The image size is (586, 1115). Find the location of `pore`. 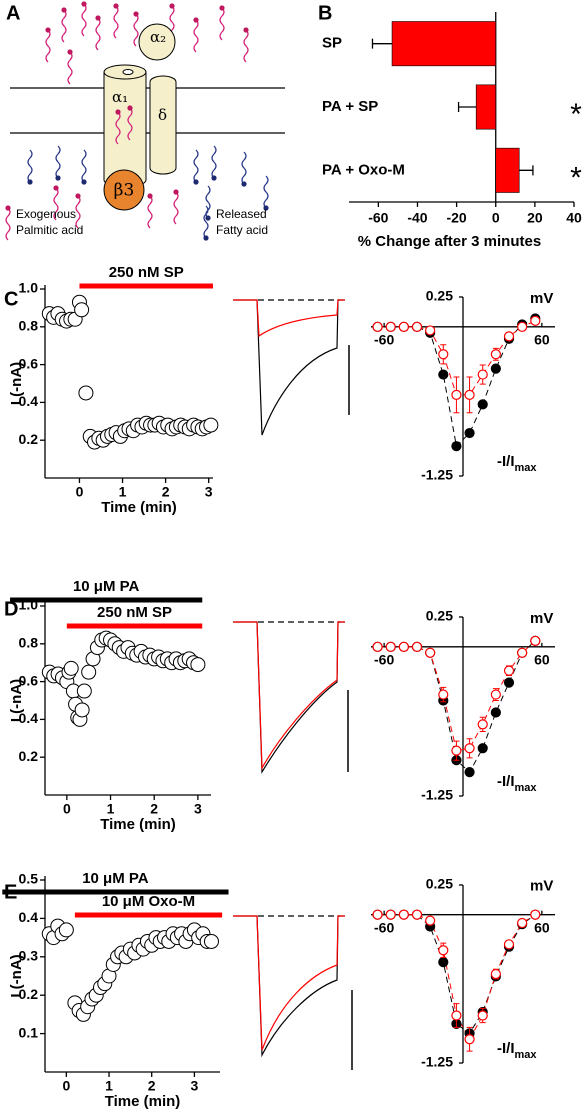

pore is located at coordinates (128, 72).